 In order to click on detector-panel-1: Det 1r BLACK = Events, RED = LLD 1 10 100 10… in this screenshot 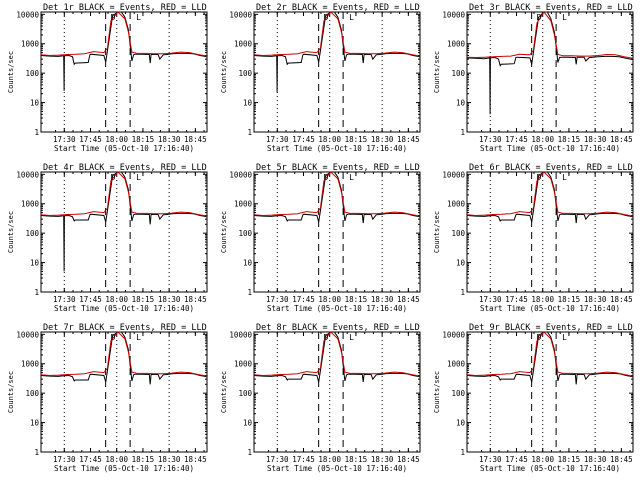, I will do `click(107, 78)`.